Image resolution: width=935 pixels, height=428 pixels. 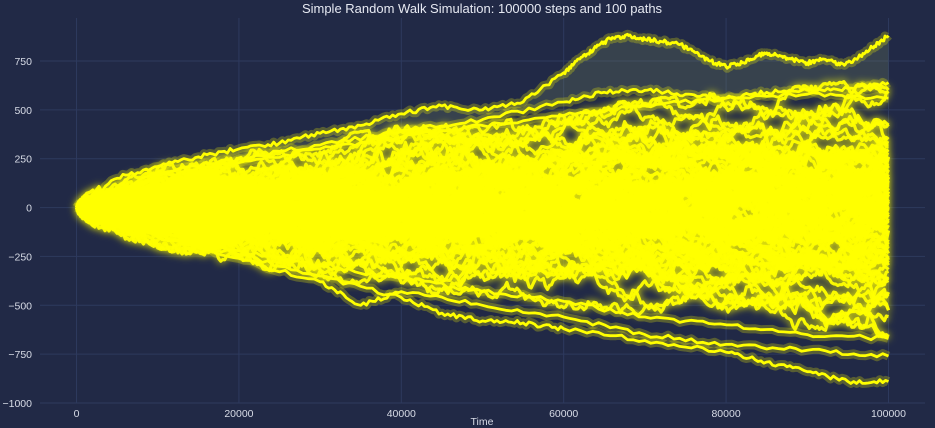 I want to click on x-tick-label: 60000, so click(x=563, y=414).